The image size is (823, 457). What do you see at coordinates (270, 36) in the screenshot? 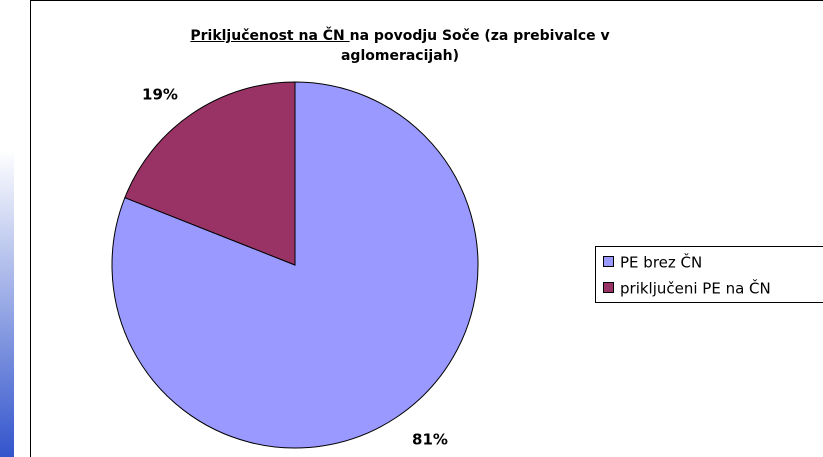
I see `title-underlined: Priključenost na ČN` at bounding box center [270, 36].